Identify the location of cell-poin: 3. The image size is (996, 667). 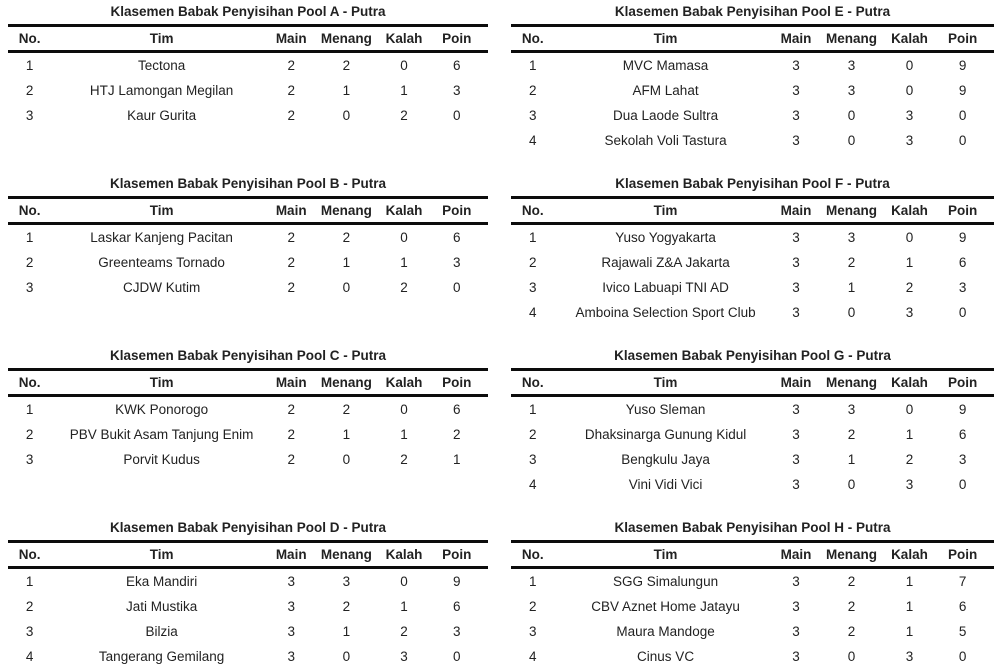
(457, 631).